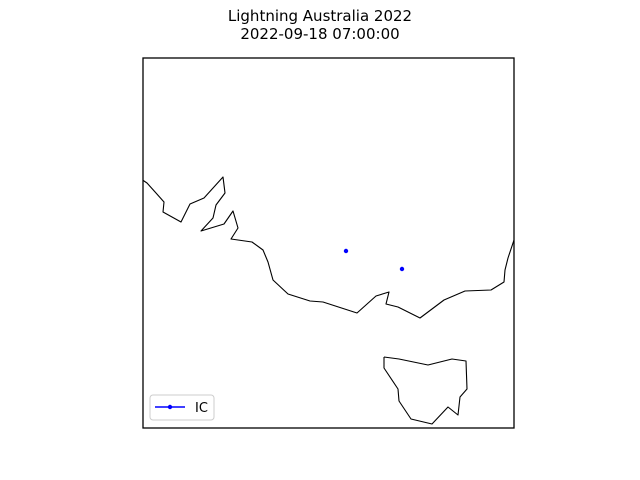 Image resolution: width=640 pixels, height=480 pixels. Describe the element at coordinates (182, 407) in the screenshot. I see `legend: IC` at that location.